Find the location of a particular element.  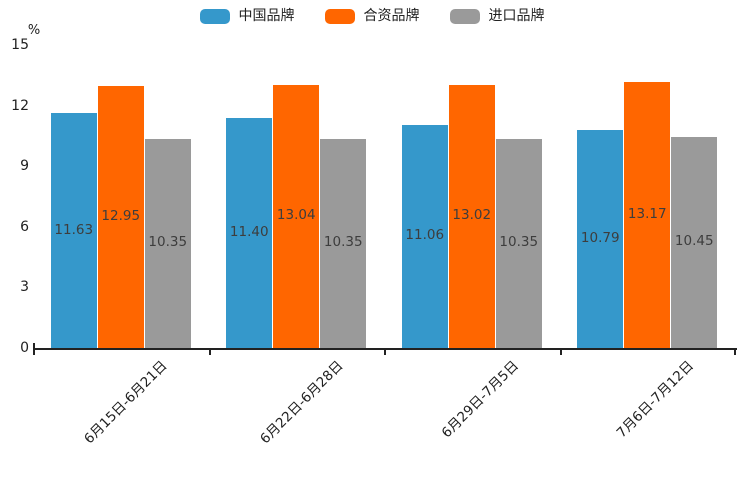

y-tick-label: 3 is located at coordinates (24, 287).